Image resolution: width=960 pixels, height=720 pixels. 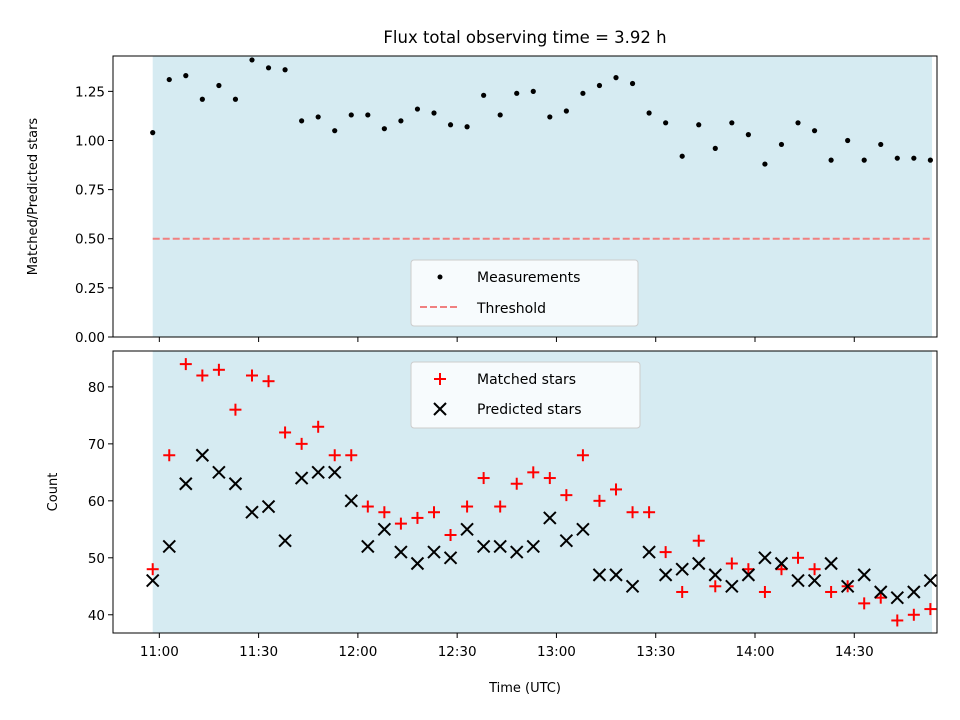 I want to click on count-y-axis-label: Count, so click(x=53, y=492).